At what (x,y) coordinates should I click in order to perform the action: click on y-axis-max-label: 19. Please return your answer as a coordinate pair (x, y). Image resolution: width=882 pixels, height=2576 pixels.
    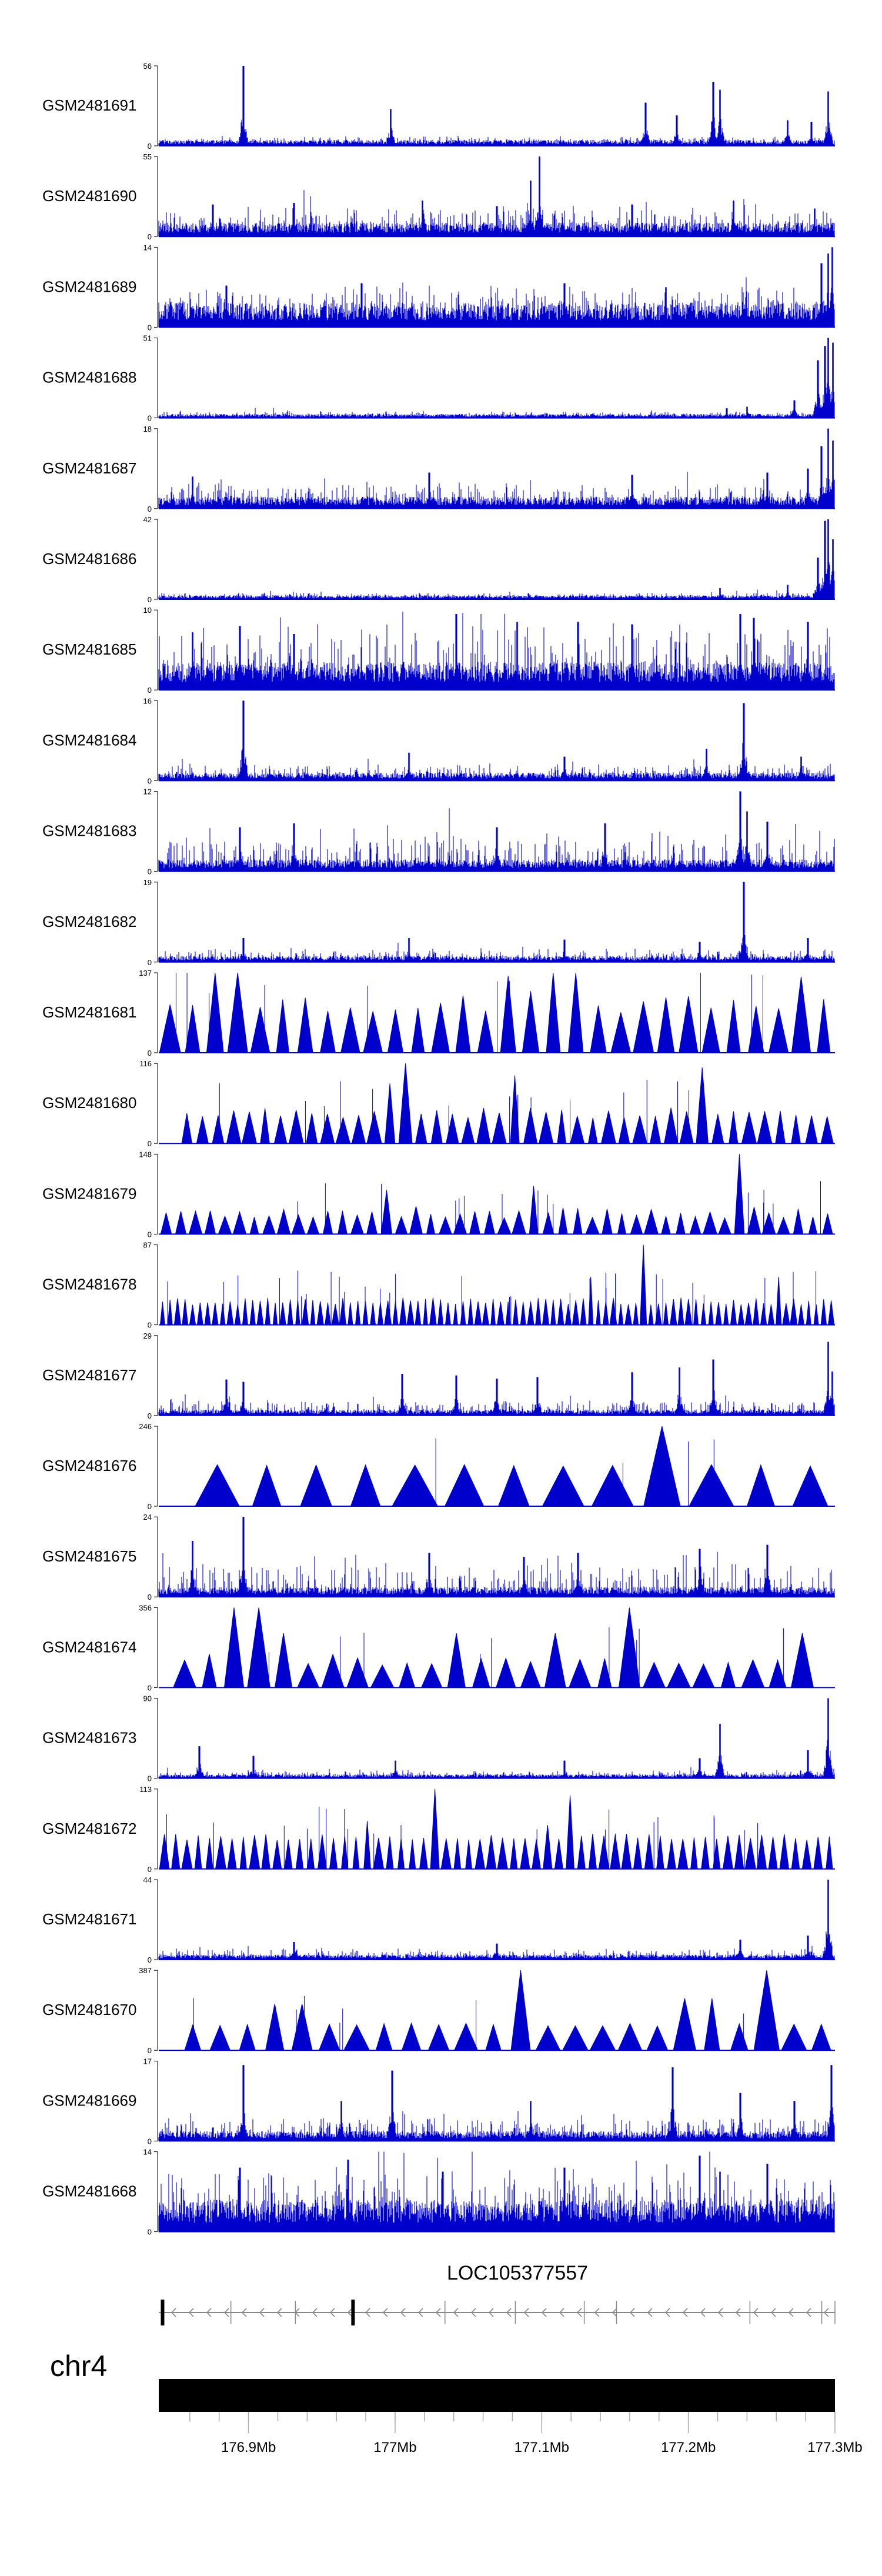
    Looking at the image, I should click on (147, 882).